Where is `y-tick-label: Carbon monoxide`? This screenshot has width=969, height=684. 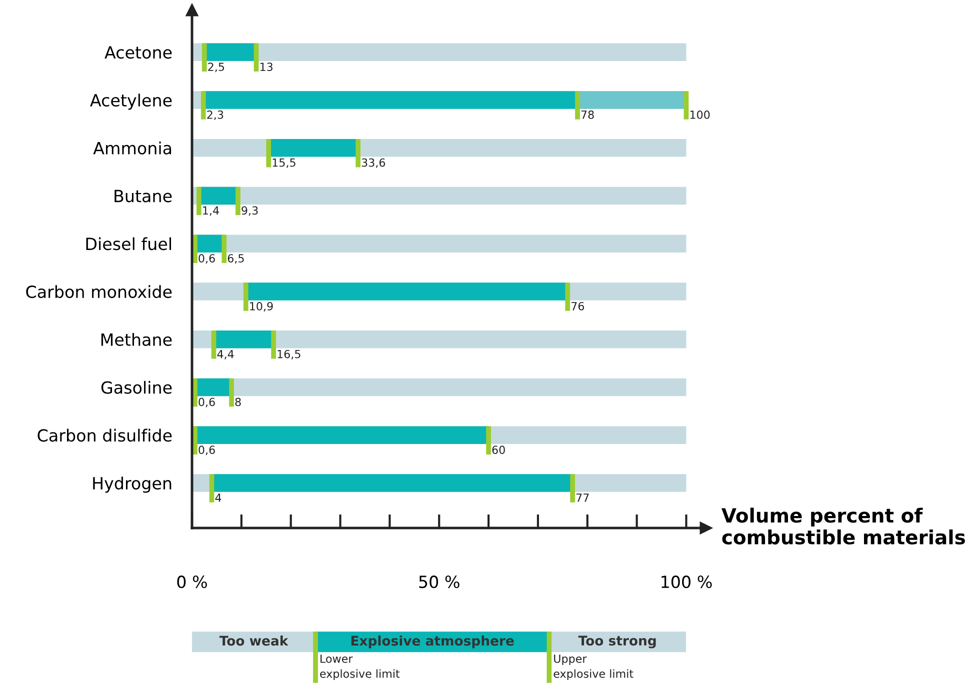 y-tick-label: Carbon monoxide is located at coordinates (99, 291).